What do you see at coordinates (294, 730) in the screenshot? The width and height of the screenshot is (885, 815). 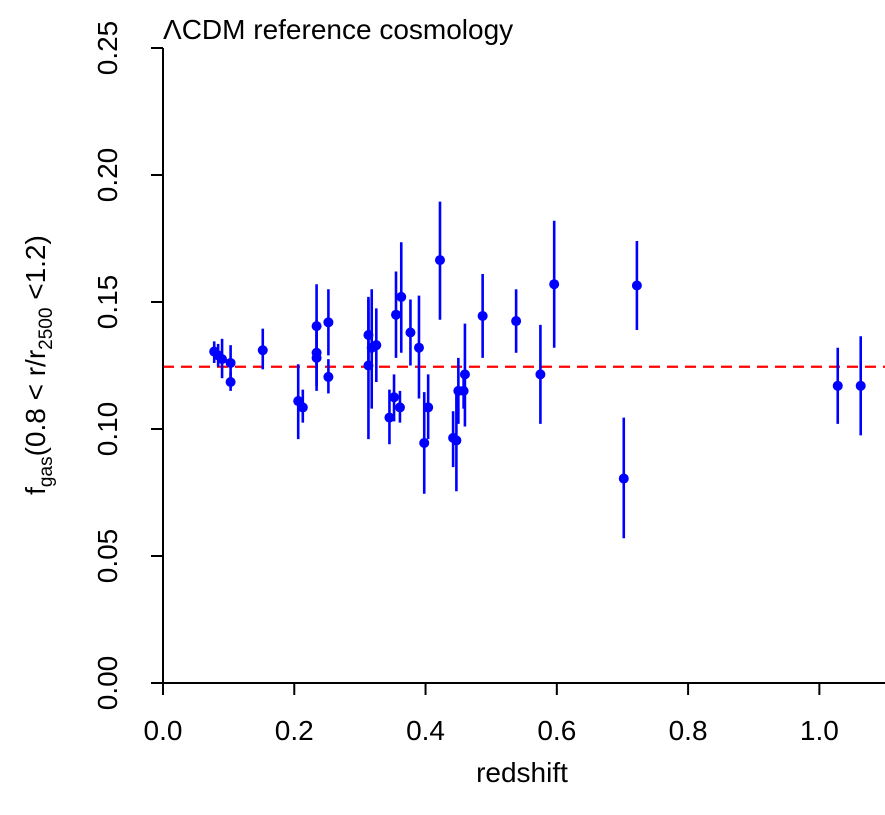 I see `x-tick-label: 0.2` at bounding box center [294, 730].